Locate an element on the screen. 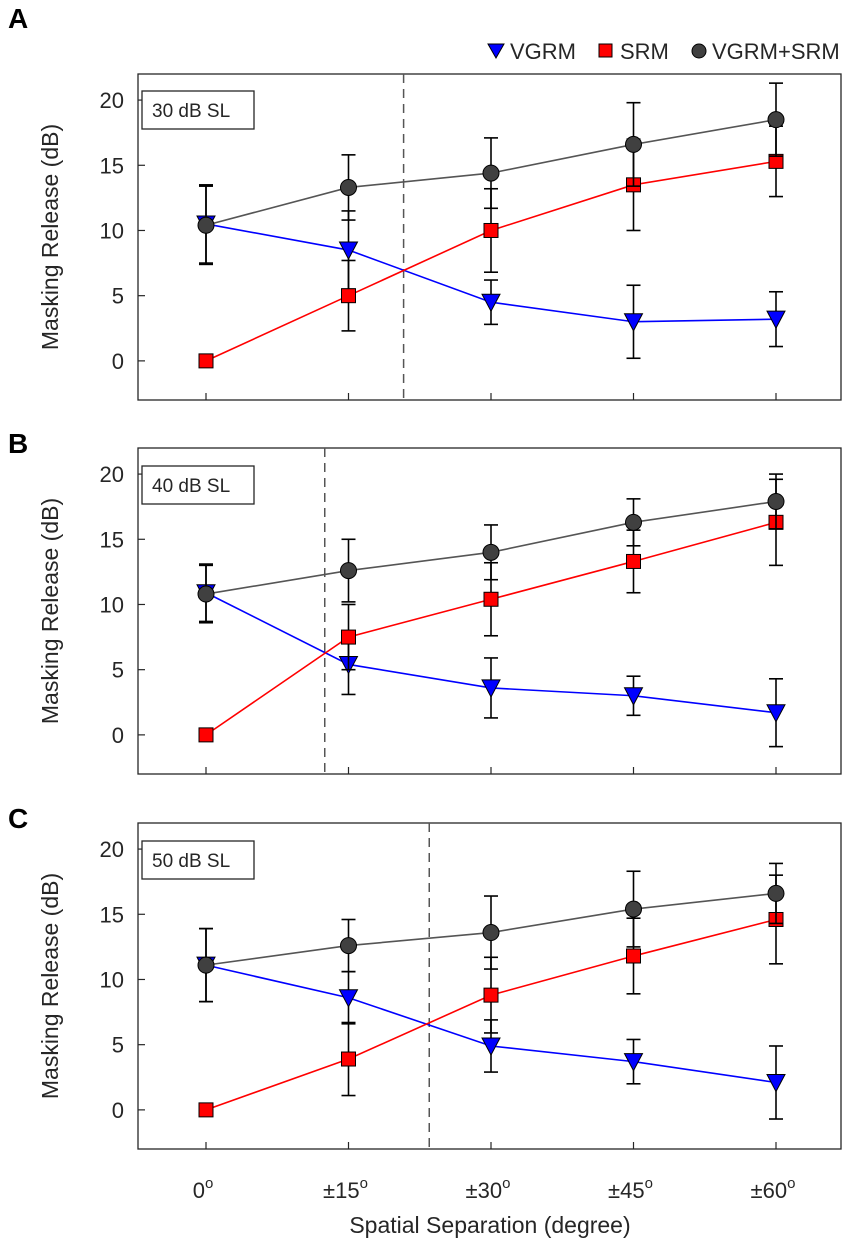 Image resolution: width=851 pixels, height=1248 pixels. y-tick-label-b-0: 0 is located at coordinates (118, 735).